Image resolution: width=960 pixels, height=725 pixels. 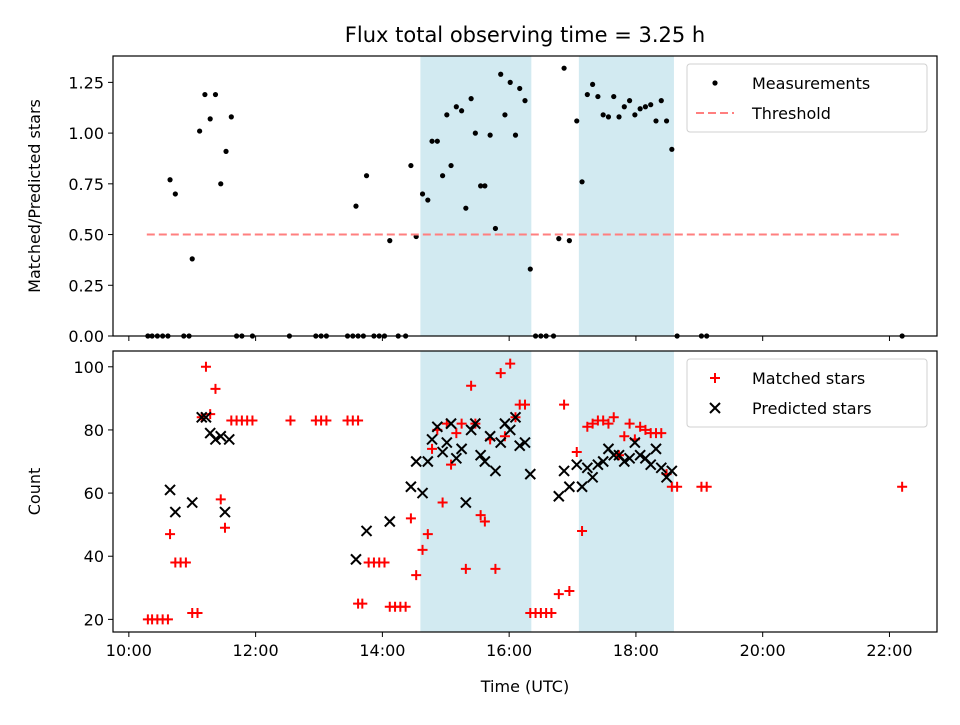 What do you see at coordinates (34, 492) in the screenshot?
I see `y-axis-label: Count` at bounding box center [34, 492].